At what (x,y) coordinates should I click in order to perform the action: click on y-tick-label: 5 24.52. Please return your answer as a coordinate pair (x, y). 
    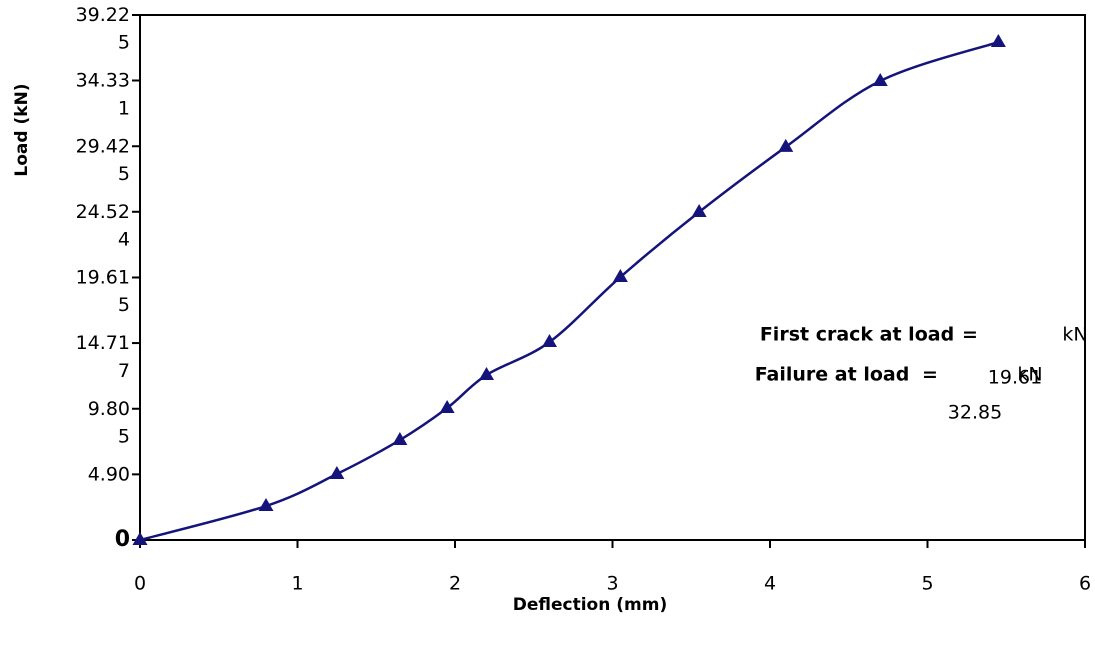
    Looking at the image, I should click on (103, 192).